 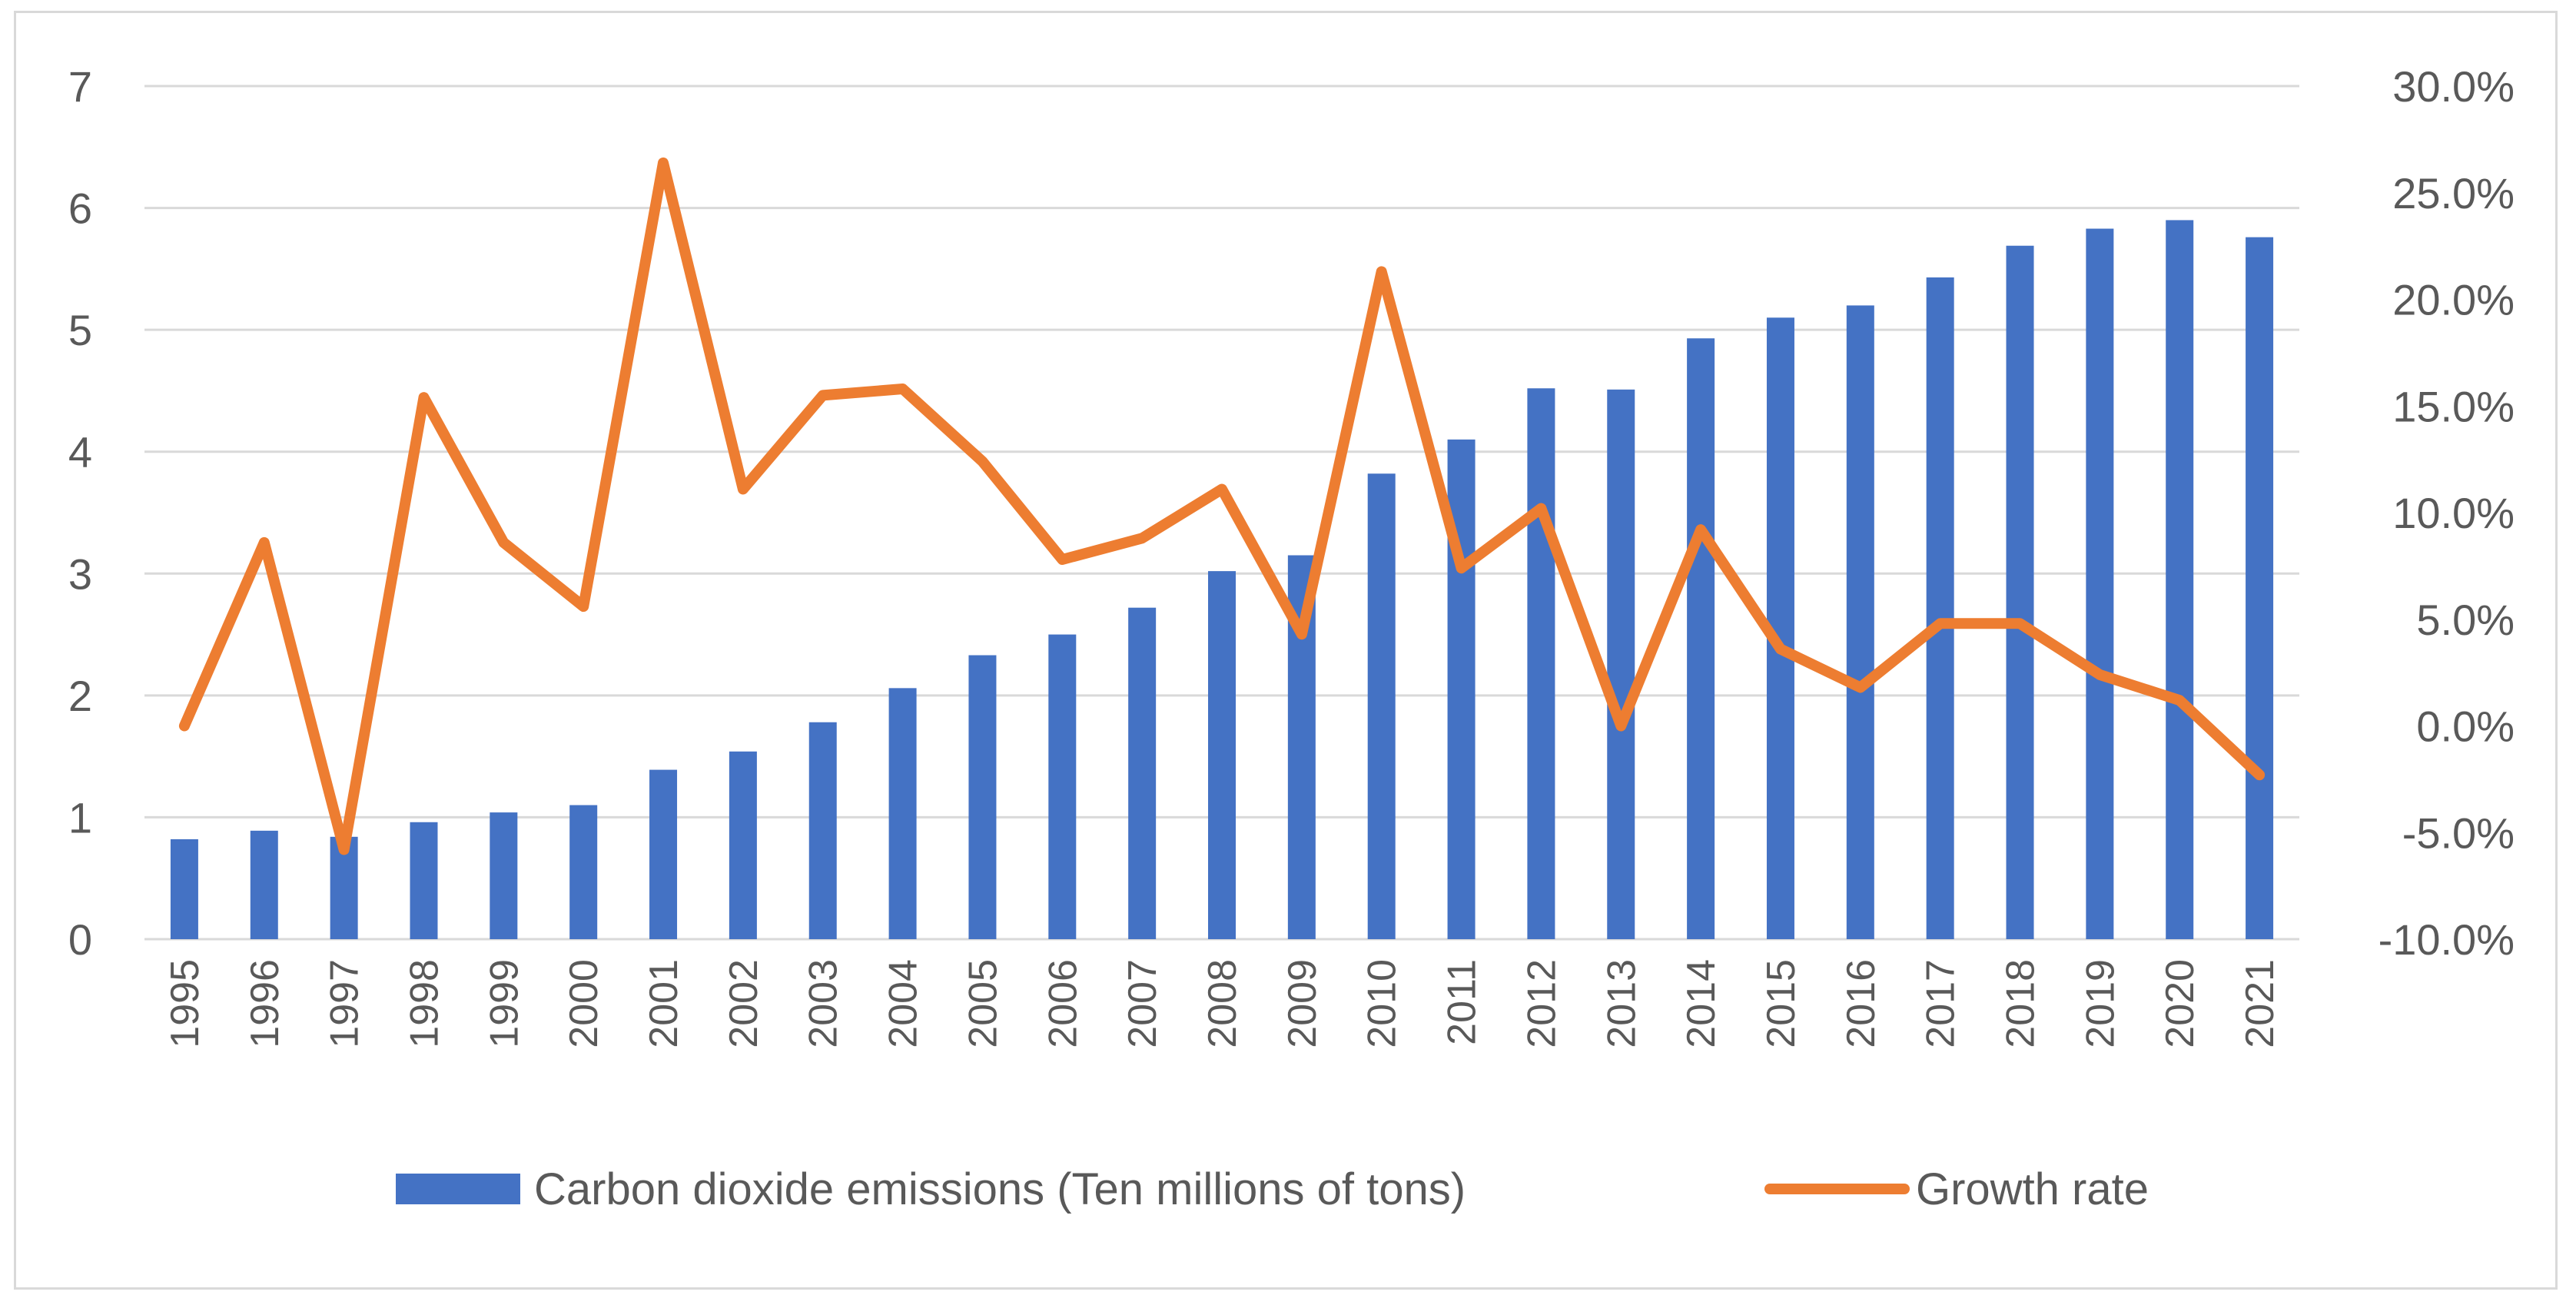 What do you see at coordinates (2260, 1003) in the screenshot?
I see `x-tick-label: 2021` at bounding box center [2260, 1003].